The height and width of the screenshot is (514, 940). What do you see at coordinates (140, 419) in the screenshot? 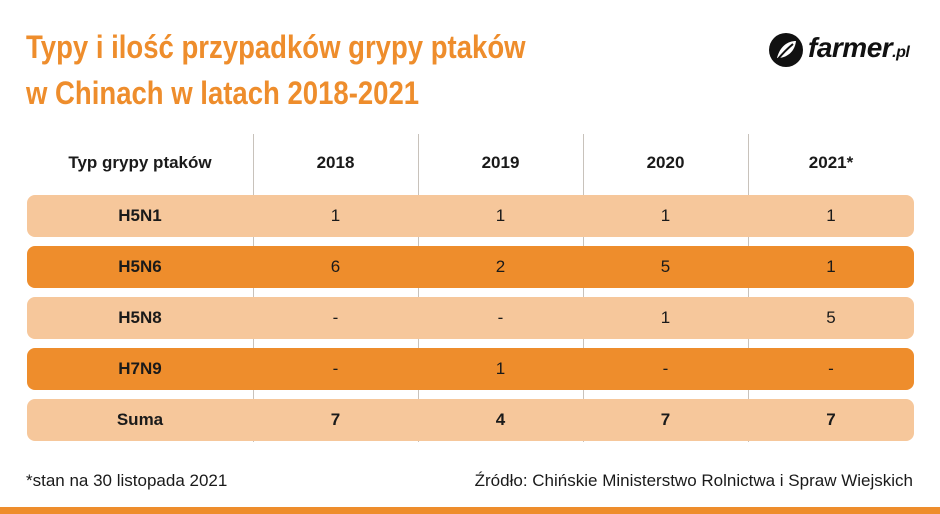
I see `row-label: Suma` at bounding box center [140, 419].